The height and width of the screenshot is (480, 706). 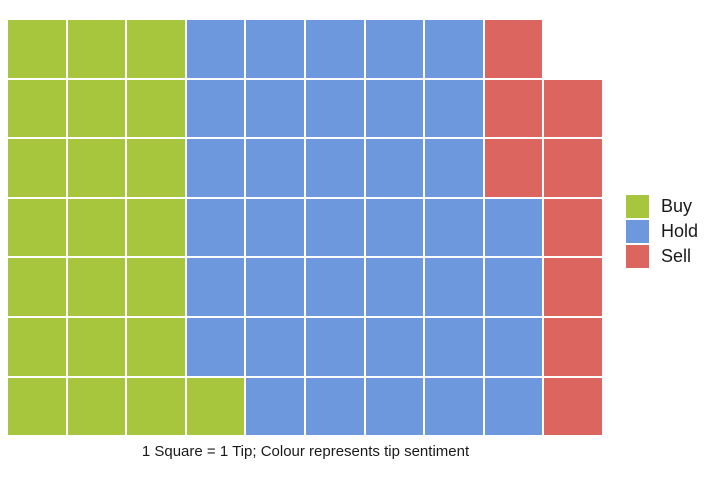 I want to click on waffle-cell-empty, so click(x=573, y=49).